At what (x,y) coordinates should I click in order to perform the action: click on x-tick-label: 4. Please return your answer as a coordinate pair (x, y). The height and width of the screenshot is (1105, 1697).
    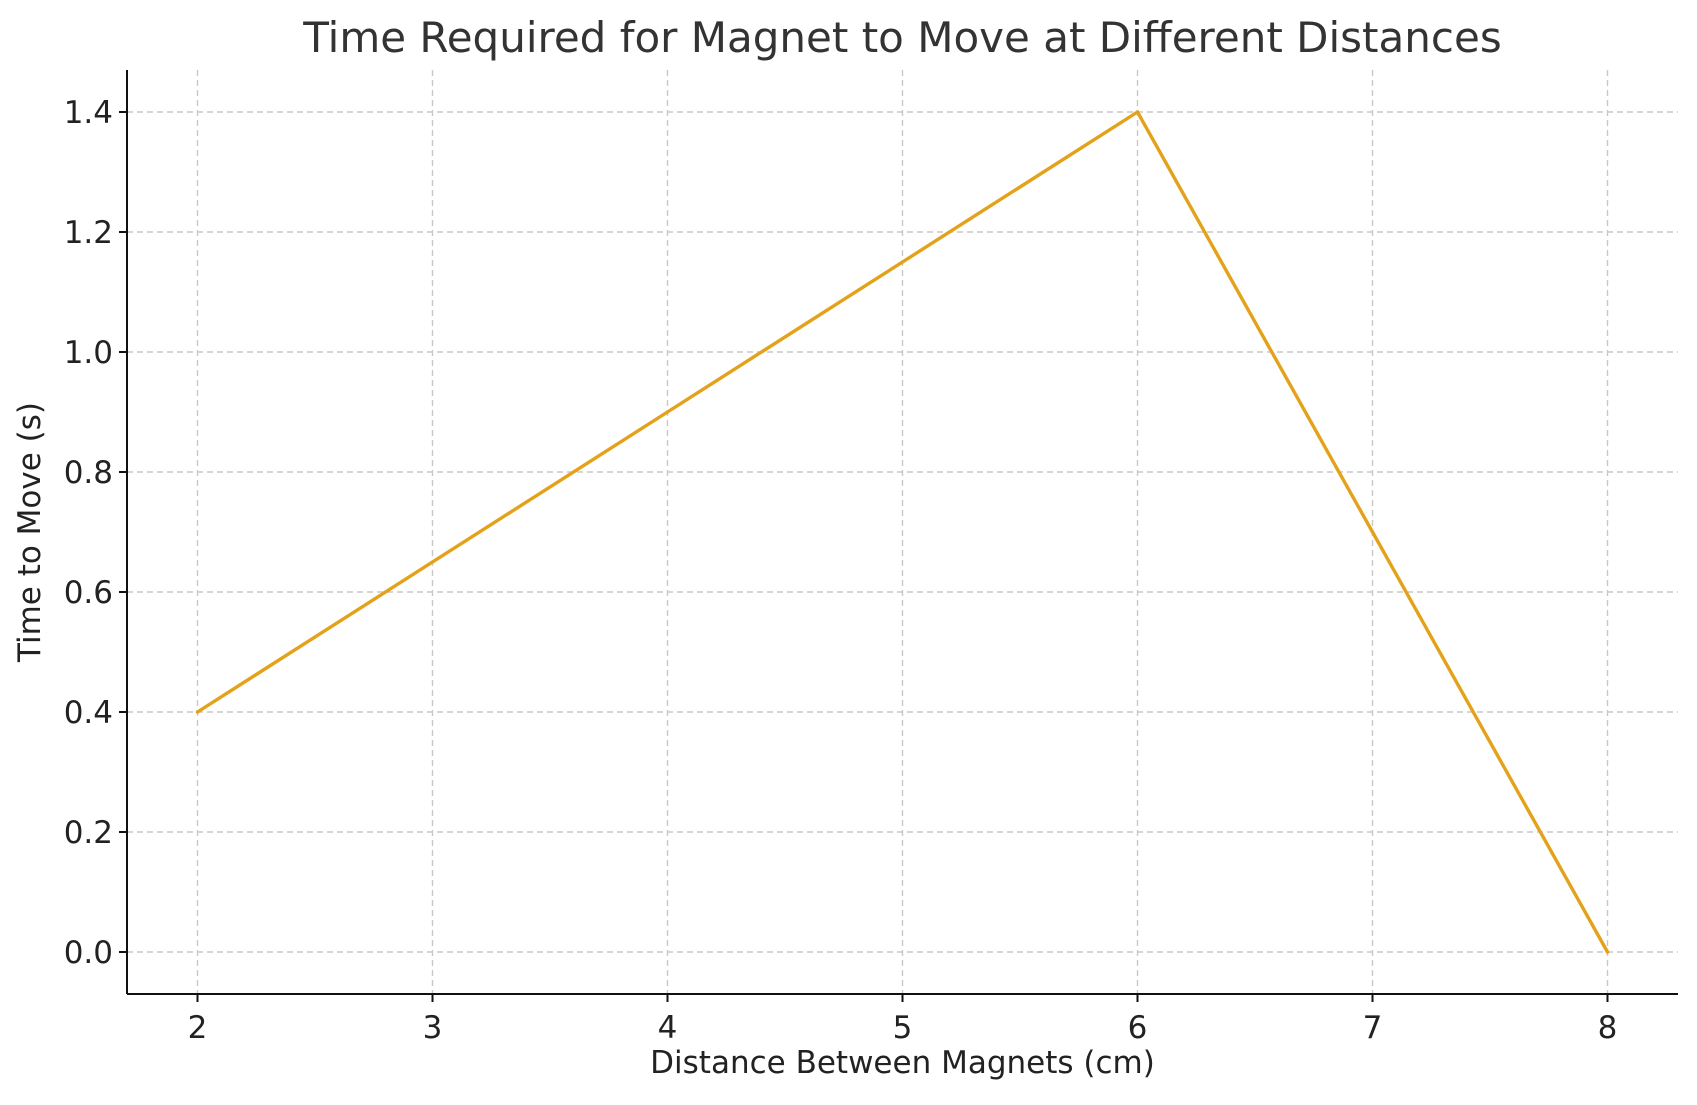
    Looking at the image, I should click on (668, 1028).